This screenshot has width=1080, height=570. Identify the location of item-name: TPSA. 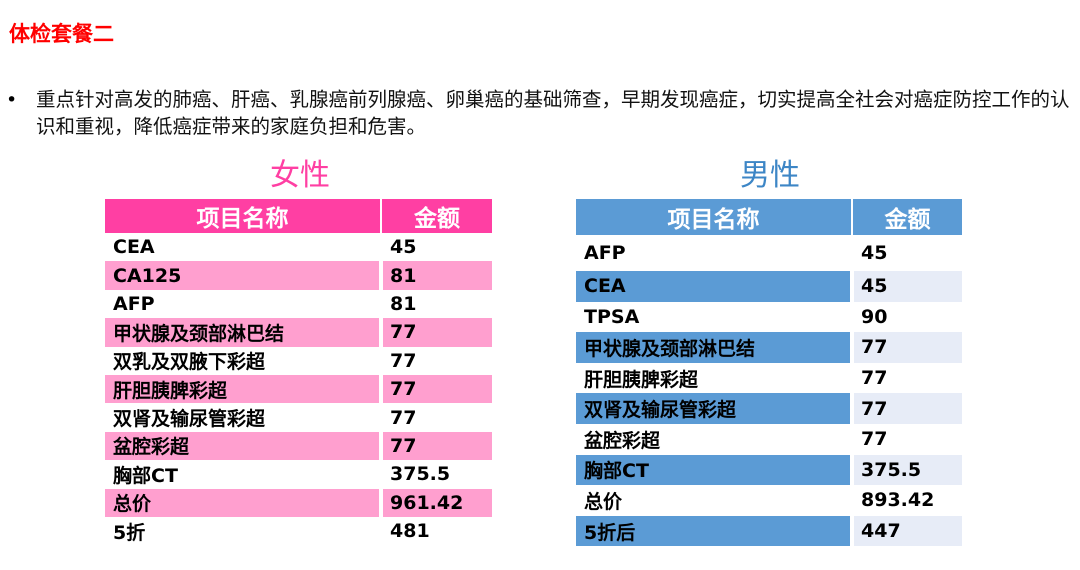
(715, 317).